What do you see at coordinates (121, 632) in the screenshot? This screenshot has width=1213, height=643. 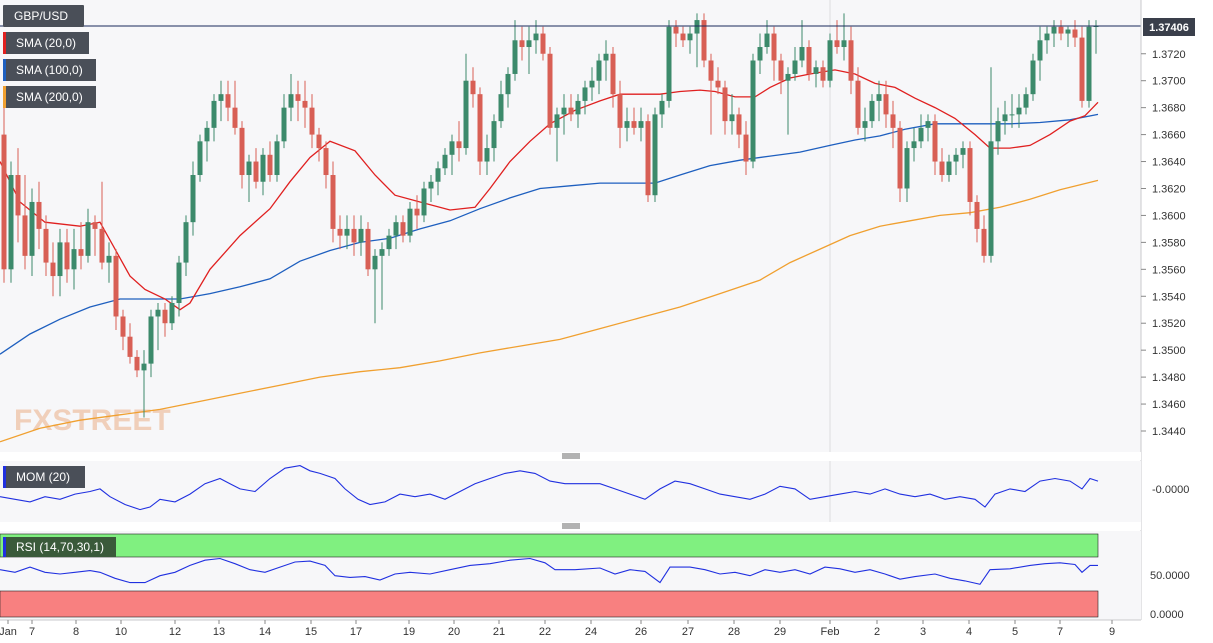 I see `time-tick-label: 10` at bounding box center [121, 632].